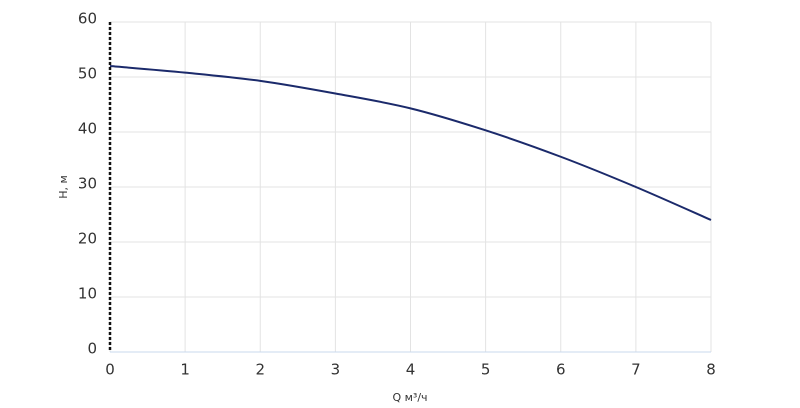  Describe the element at coordinates (260, 370) in the screenshot. I see `x-tick-label: 2` at that location.